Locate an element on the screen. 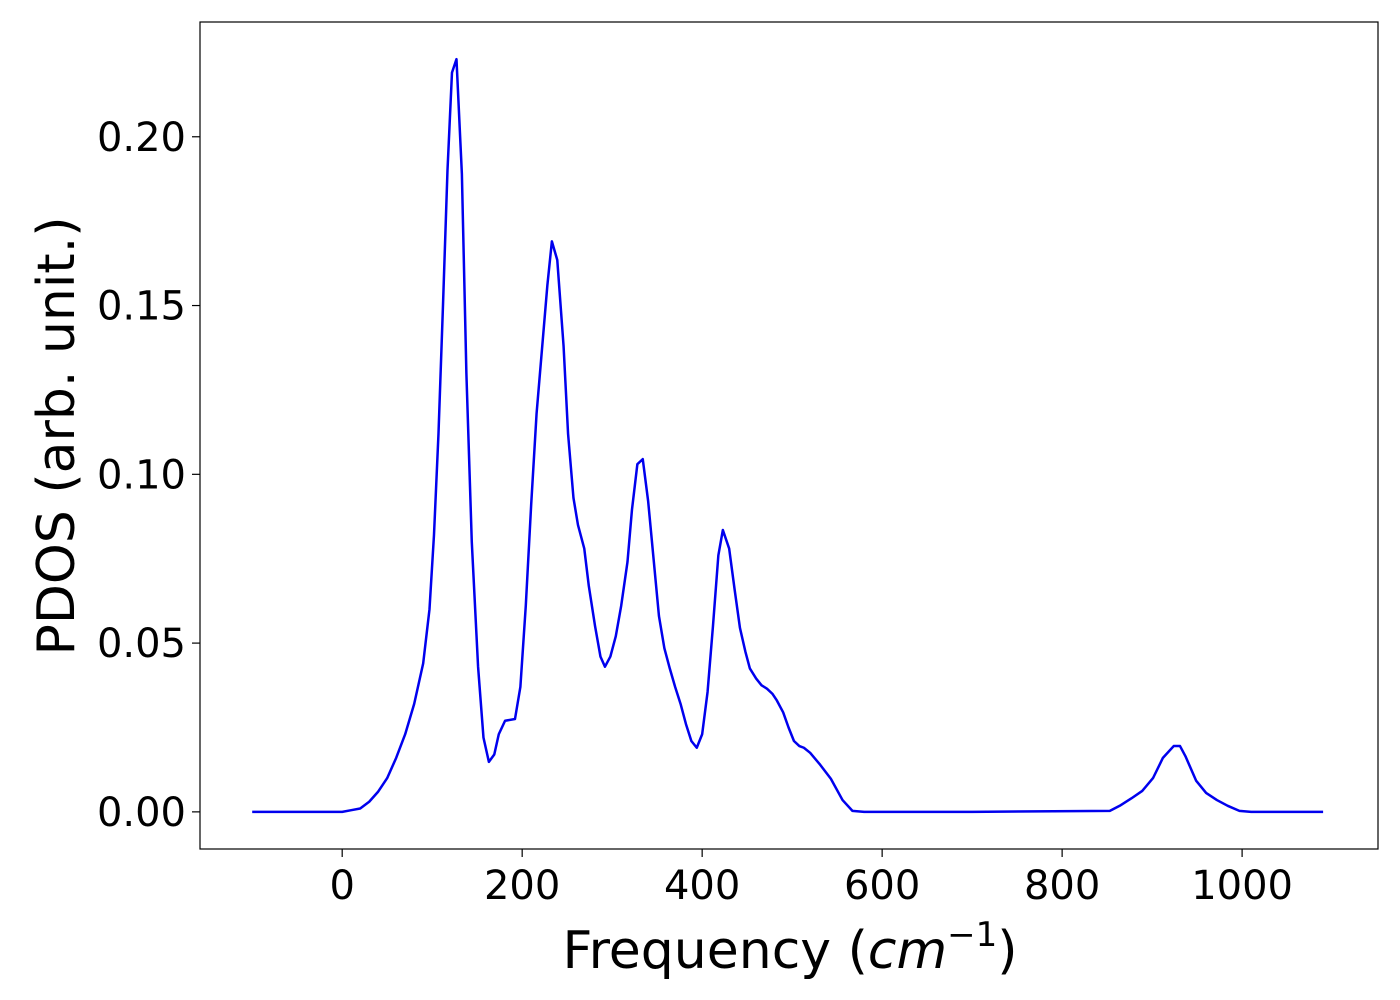 This screenshot has width=1400, height=1000. y-axis-label: PDOS (arb. unit.) is located at coordinates (57, 435).